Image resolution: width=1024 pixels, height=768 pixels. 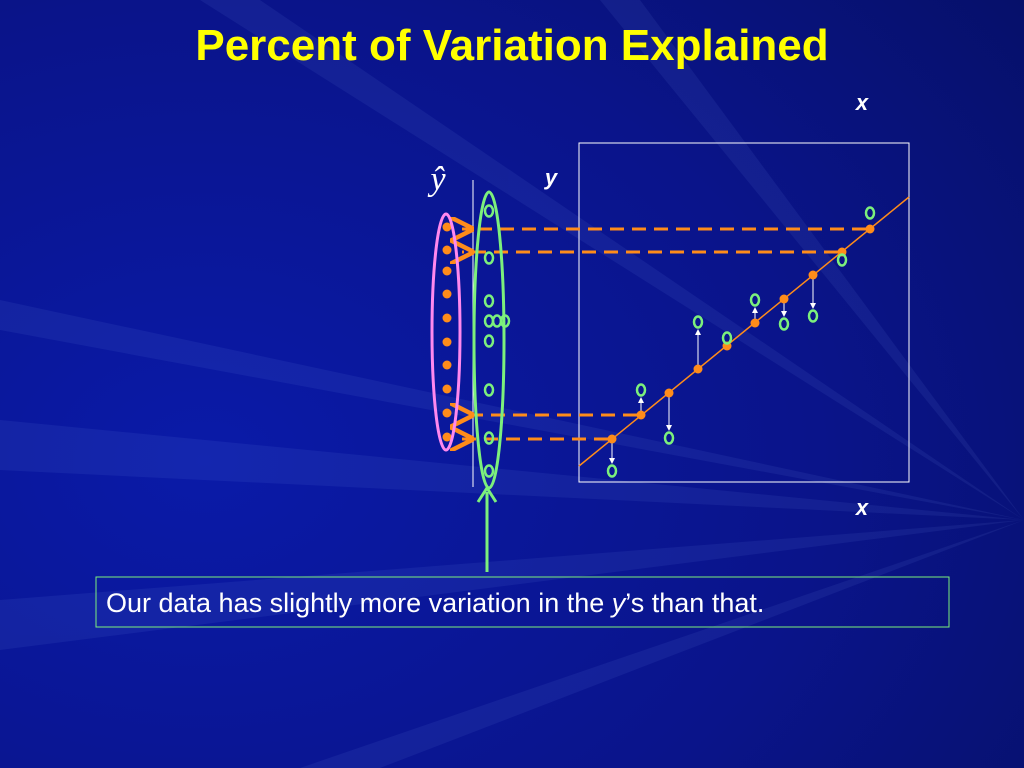 What do you see at coordinates (862, 102) in the screenshot?
I see `x-label-top: x` at bounding box center [862, 102].